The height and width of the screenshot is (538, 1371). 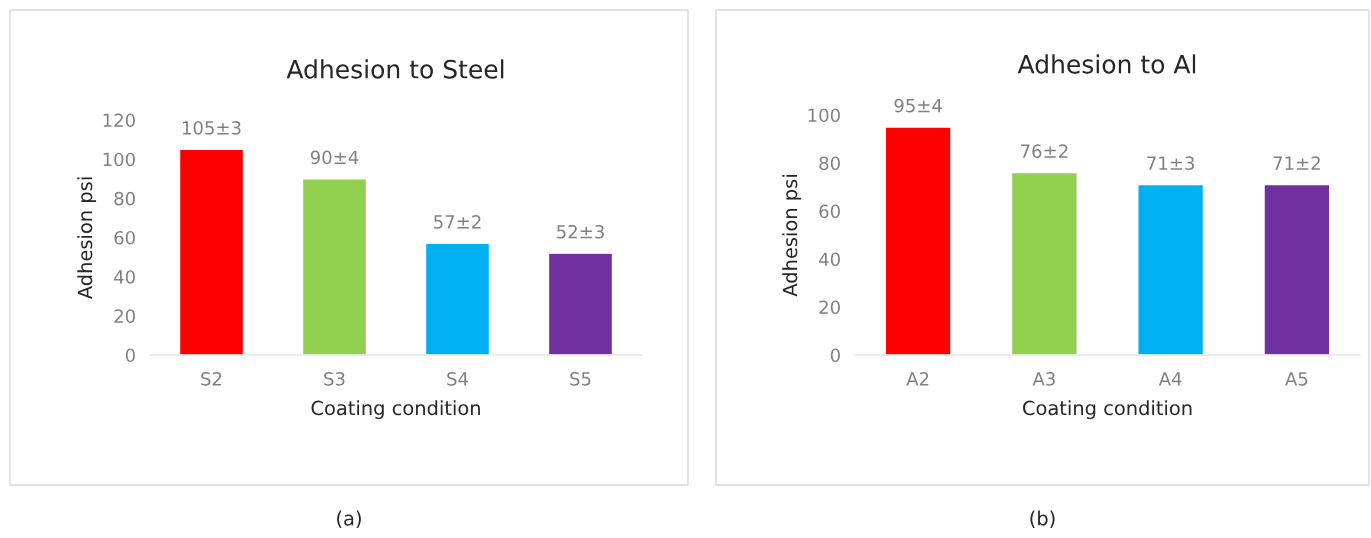 I want to click on x-tick-label: S3, so click(x=334, y=378).